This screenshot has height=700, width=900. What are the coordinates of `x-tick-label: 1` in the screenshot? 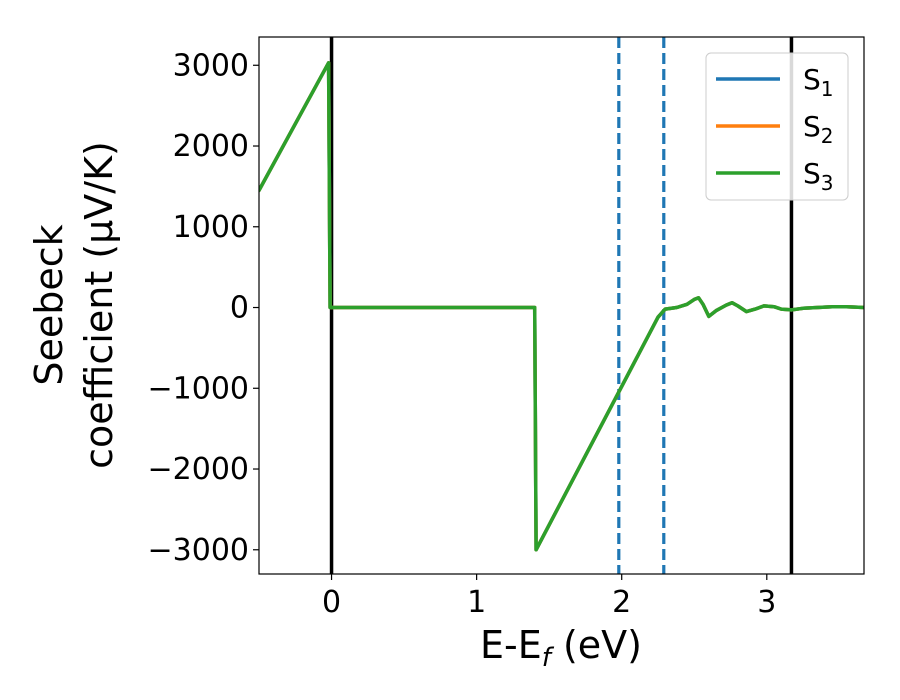 It's located at (476, 602).